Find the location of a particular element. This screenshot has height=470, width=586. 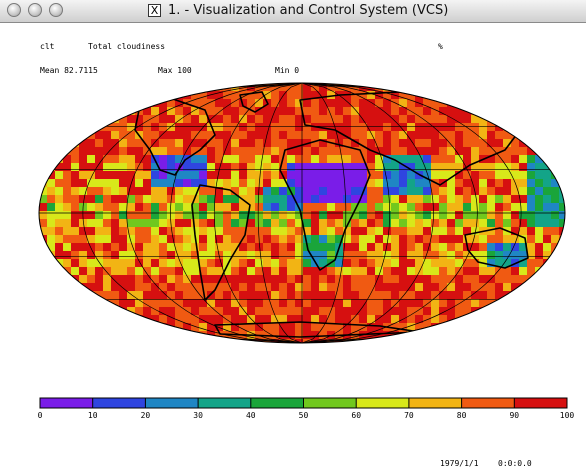

units-label: % is located at coordinates (440, 46).